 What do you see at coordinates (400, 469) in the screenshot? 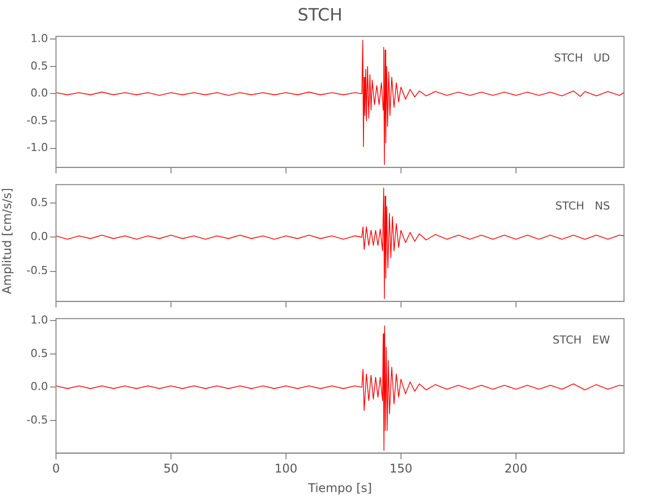
I see `x-tick-label: 150` at bounding box center [400, 469].